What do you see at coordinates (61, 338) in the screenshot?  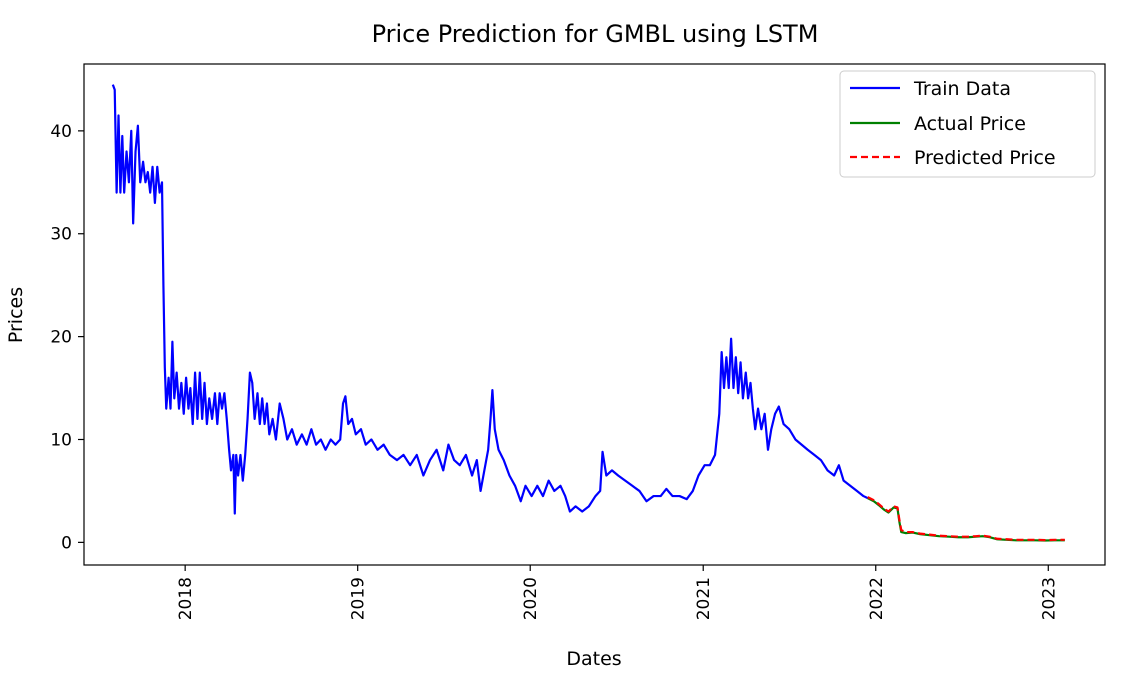 I see `y-tick-label-20: 20` at bounding box center [61, 338].